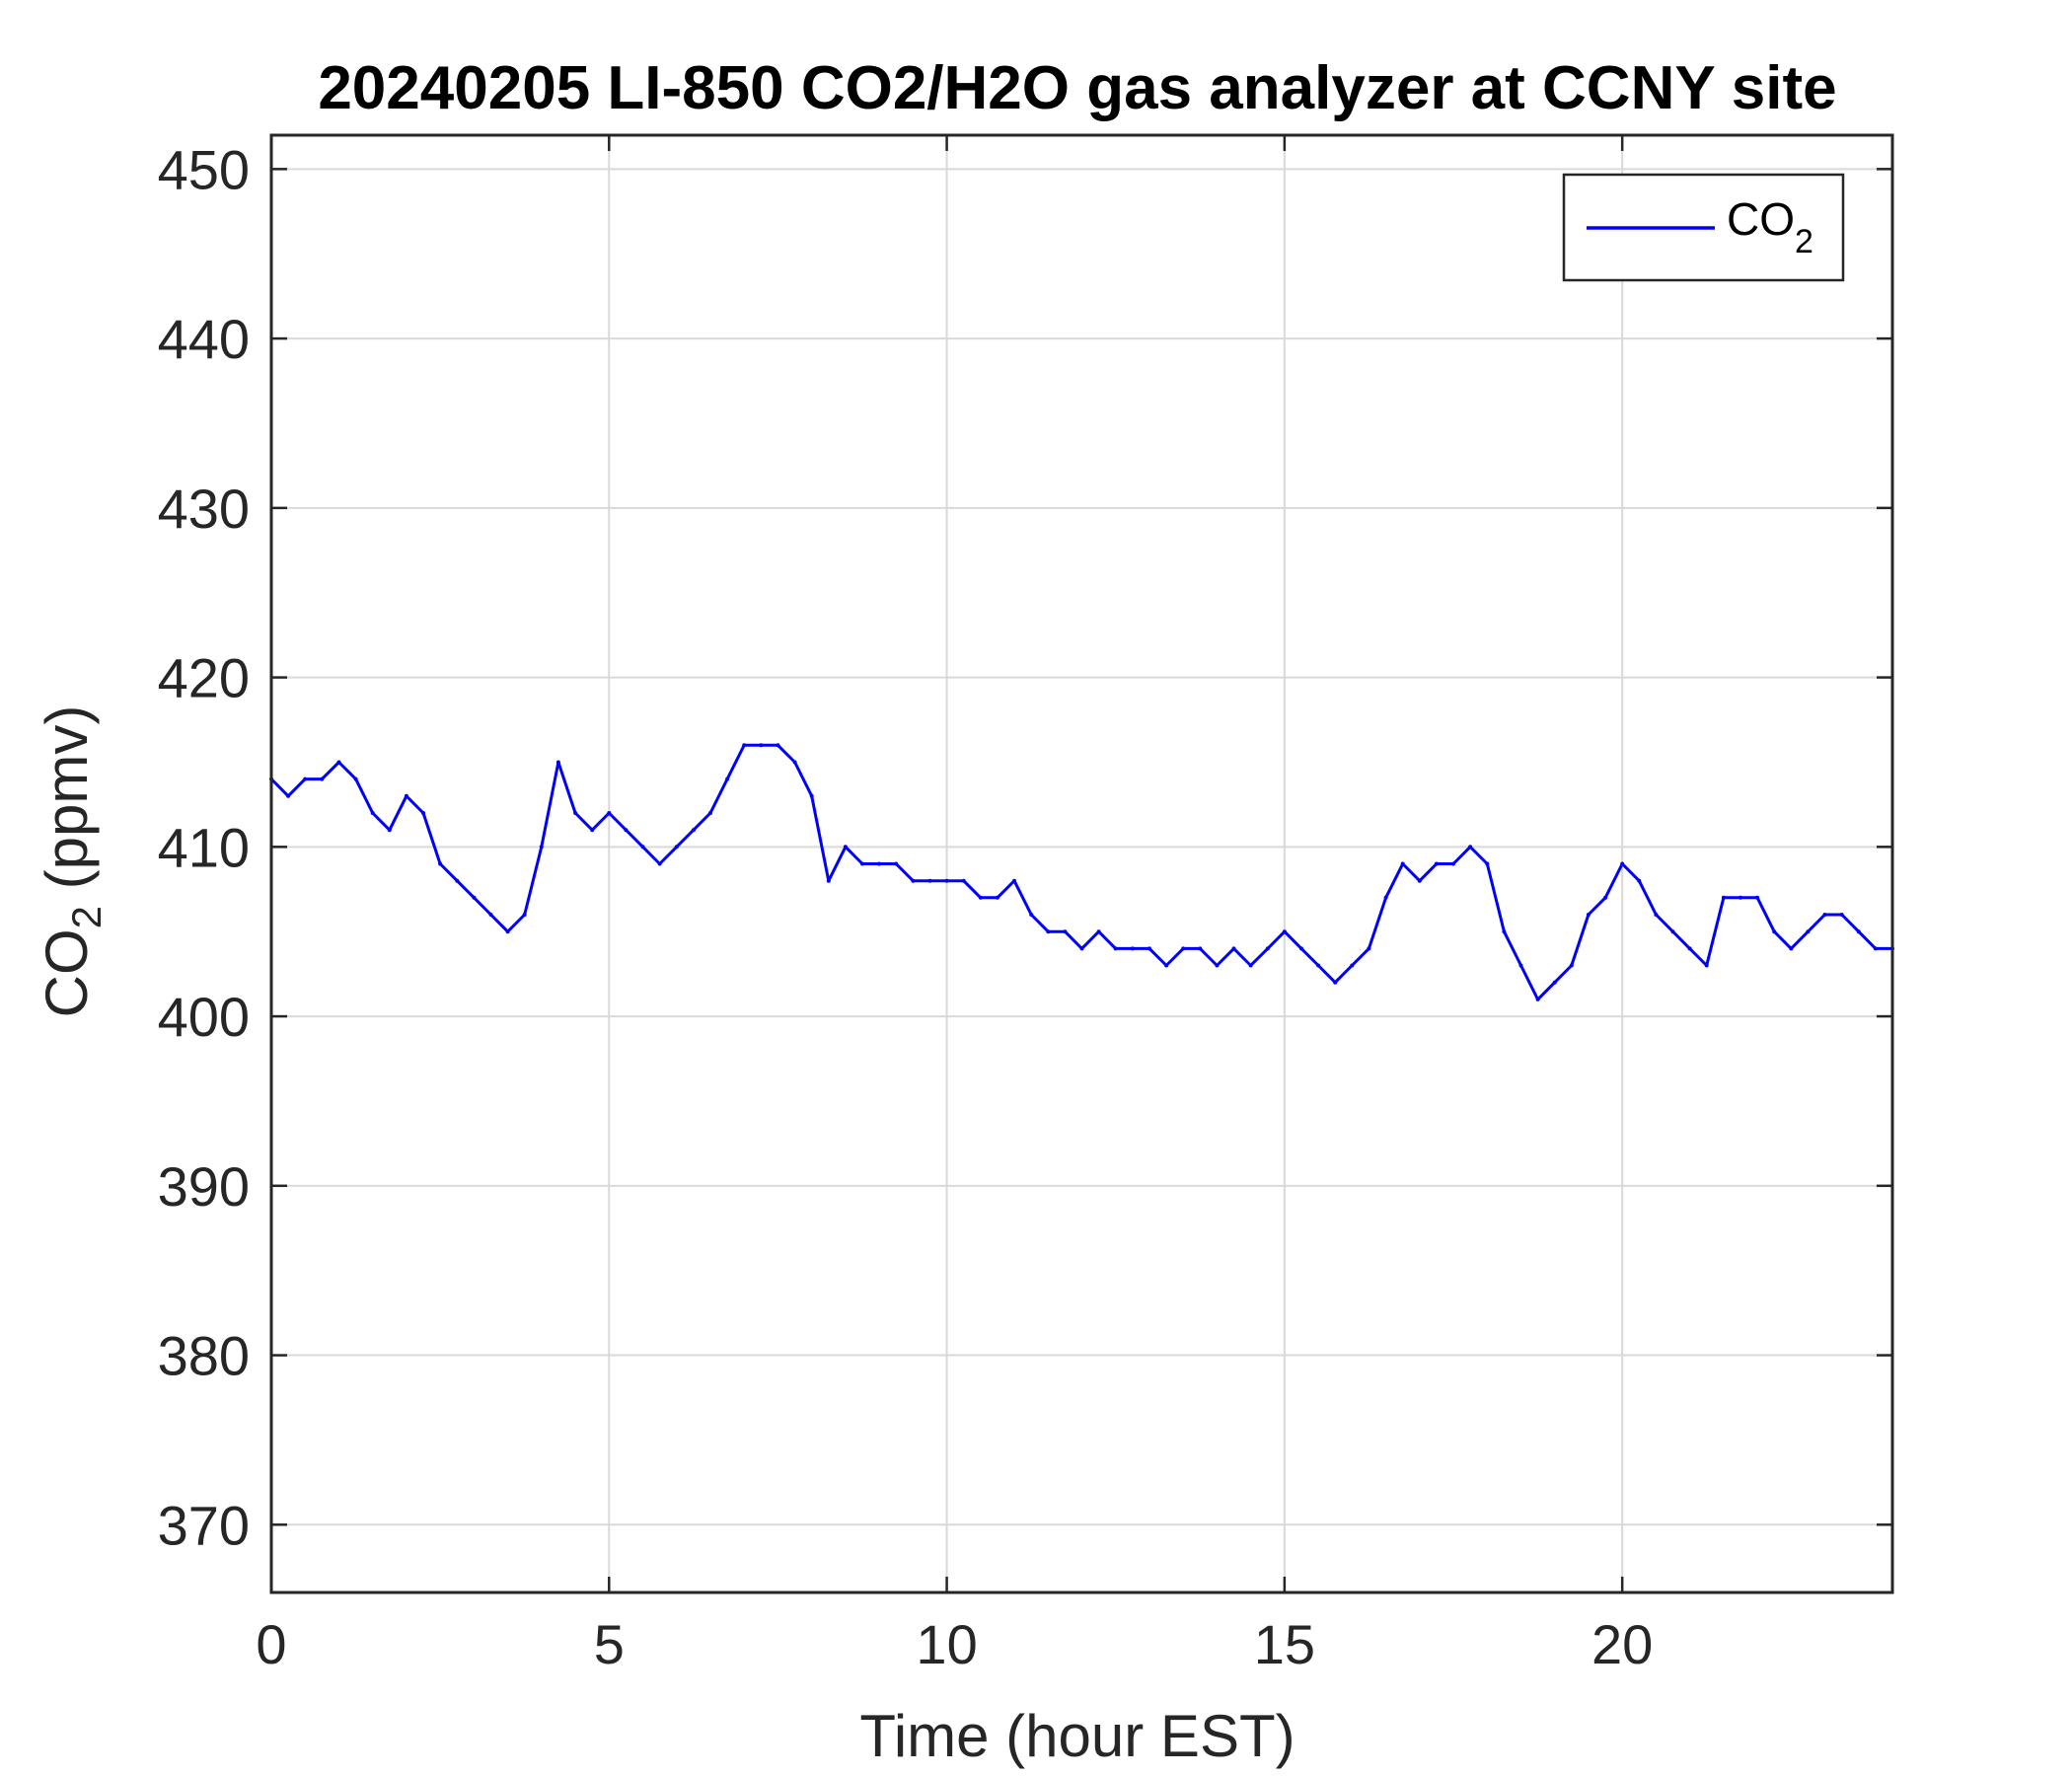 The image size is (2072, 1776). What do you see at coordinates (947, 1644) in the screenshot?
I see `x-tick-label: 10` at bounding box center [947, 1644].